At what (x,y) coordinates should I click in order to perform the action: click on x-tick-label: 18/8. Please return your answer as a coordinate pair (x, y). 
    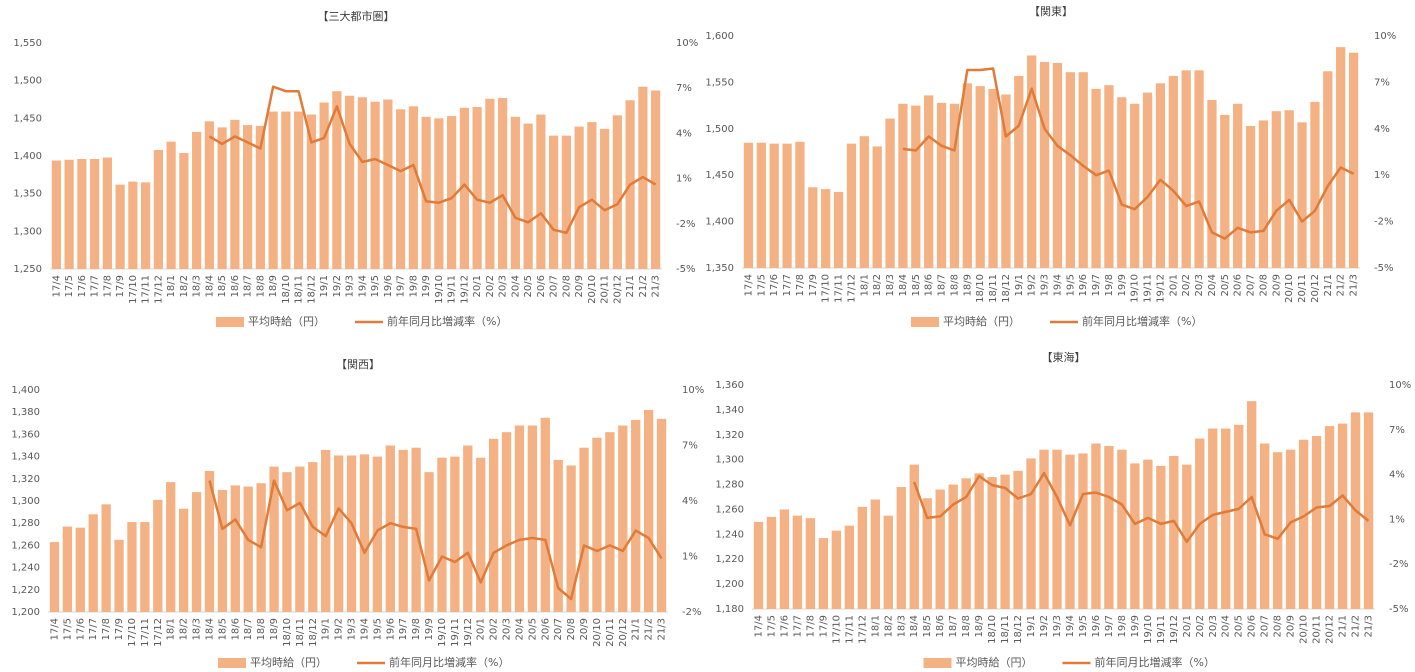
    Looking at the image, I should click on (261, 629).